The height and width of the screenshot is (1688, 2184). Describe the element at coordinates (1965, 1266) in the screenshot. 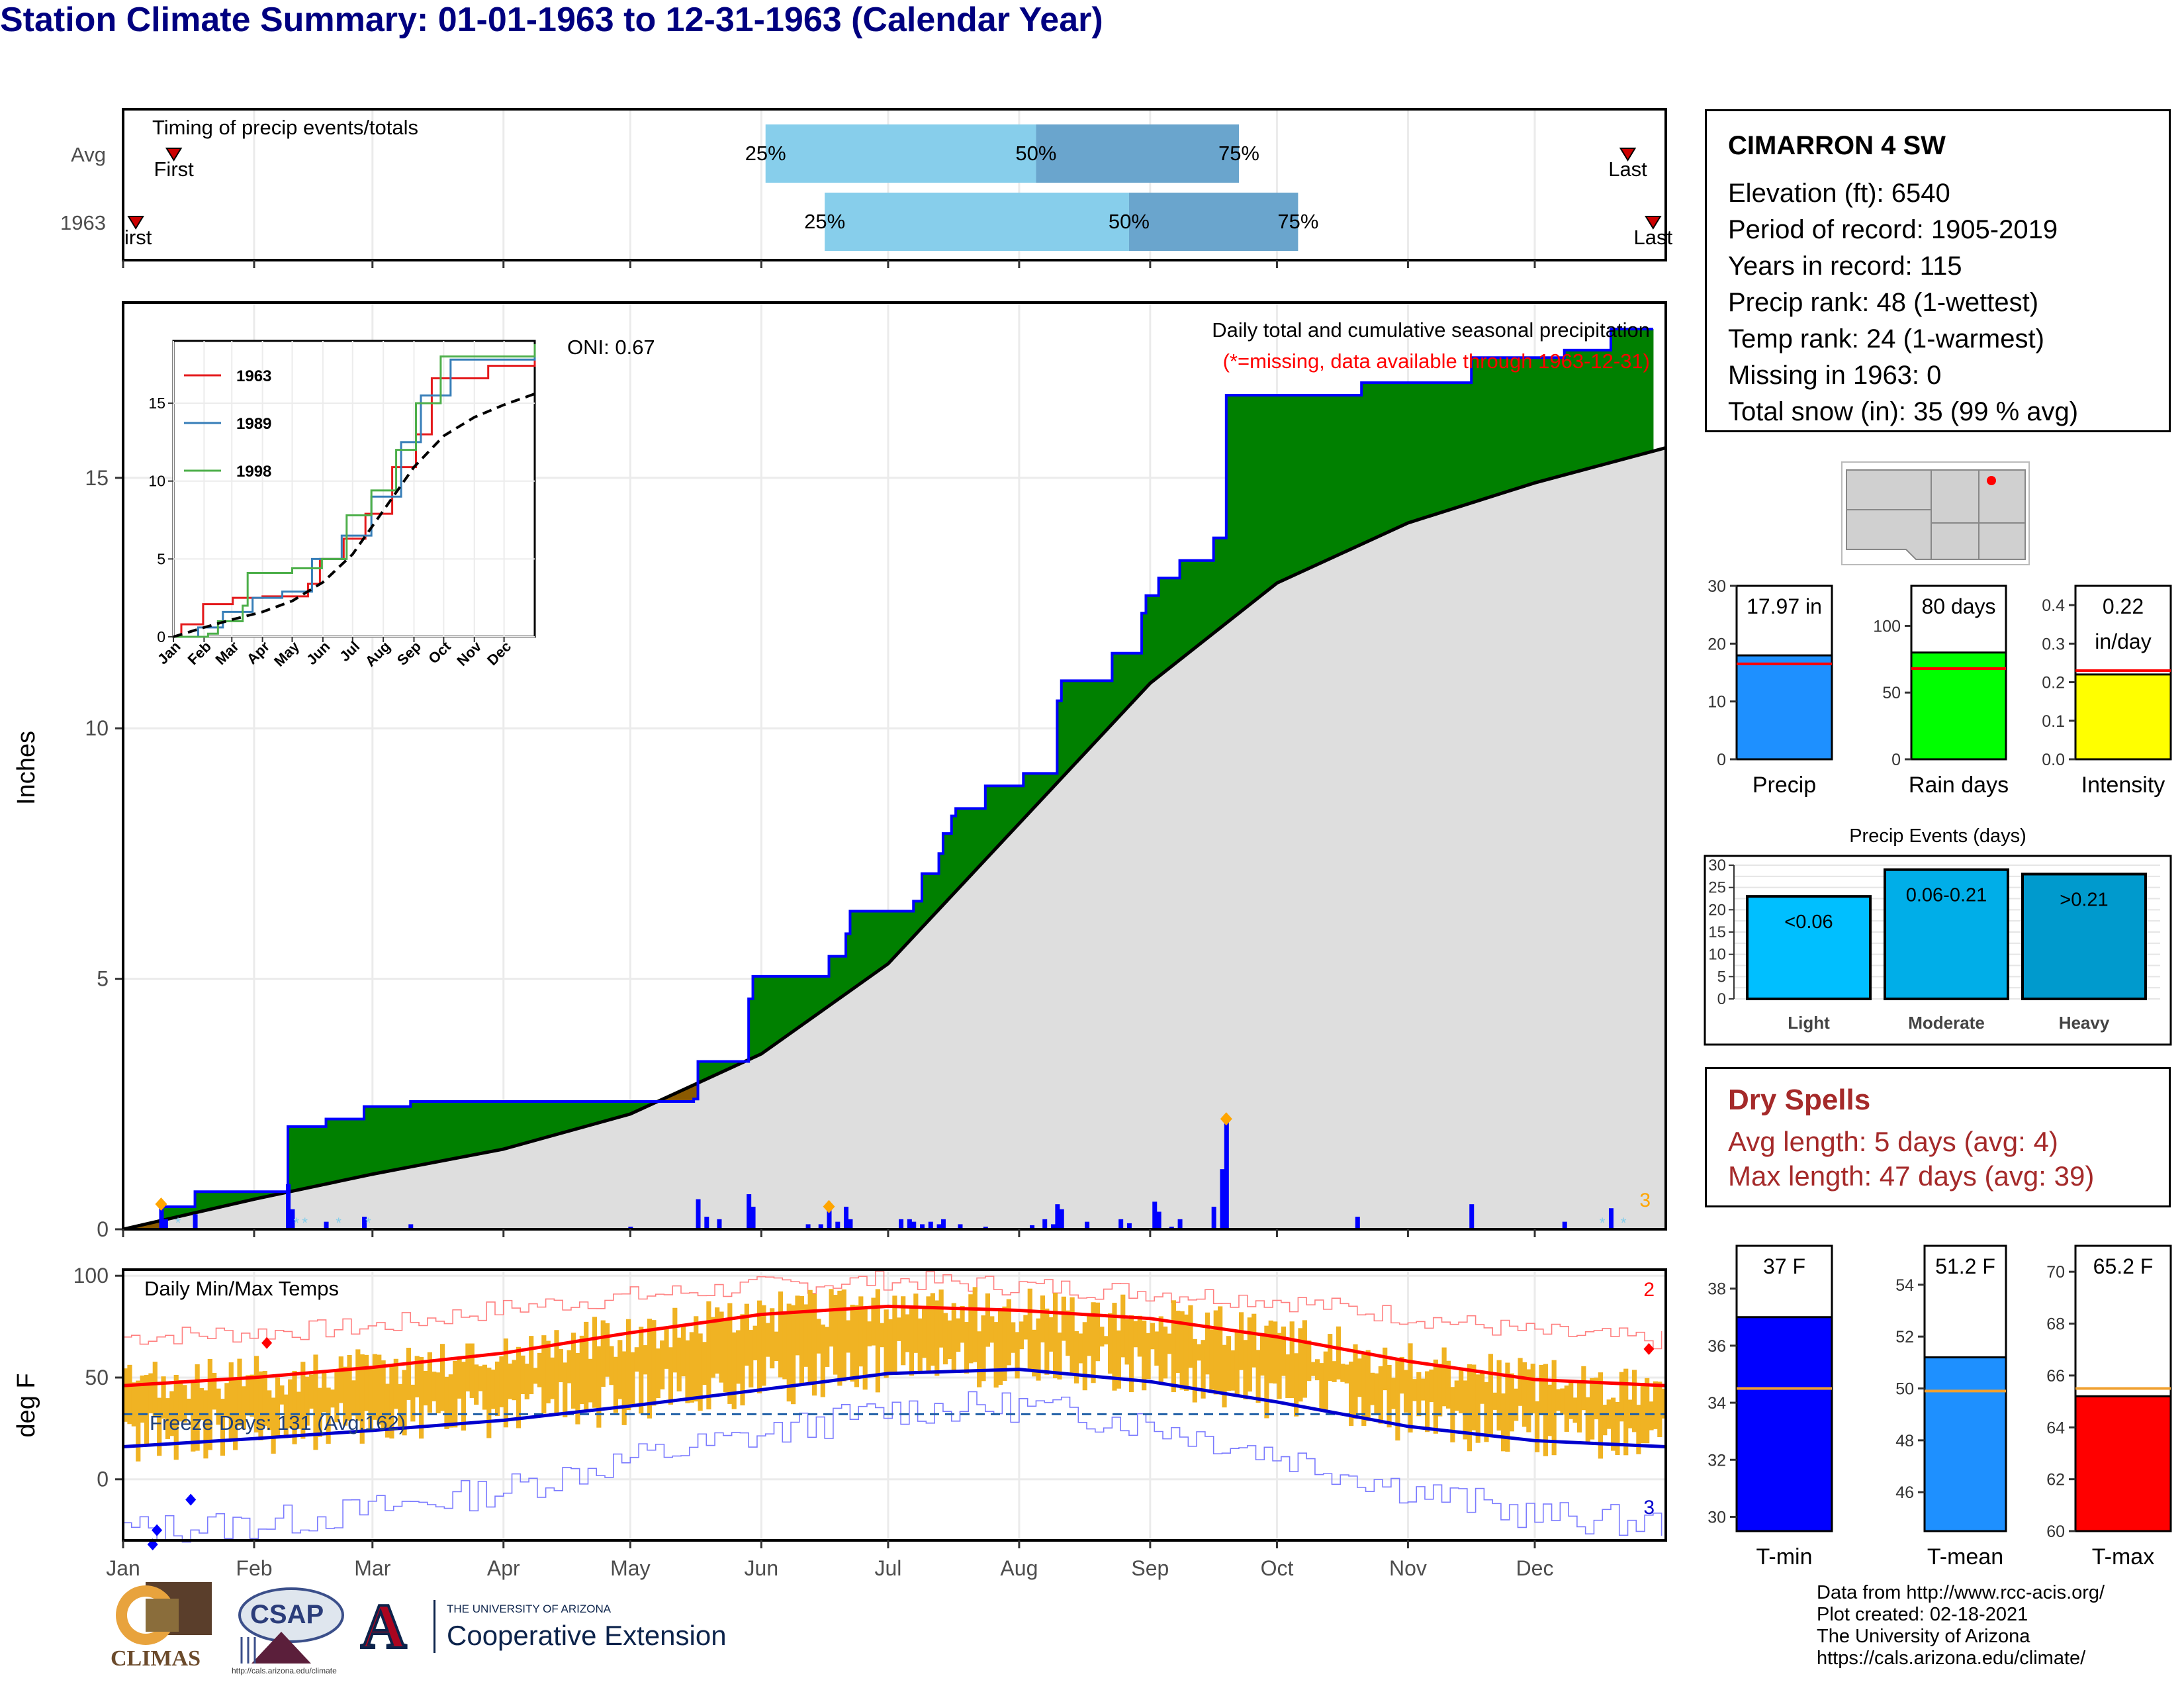

I see `tmean-panel-value-label: 51.2 F` at that location.